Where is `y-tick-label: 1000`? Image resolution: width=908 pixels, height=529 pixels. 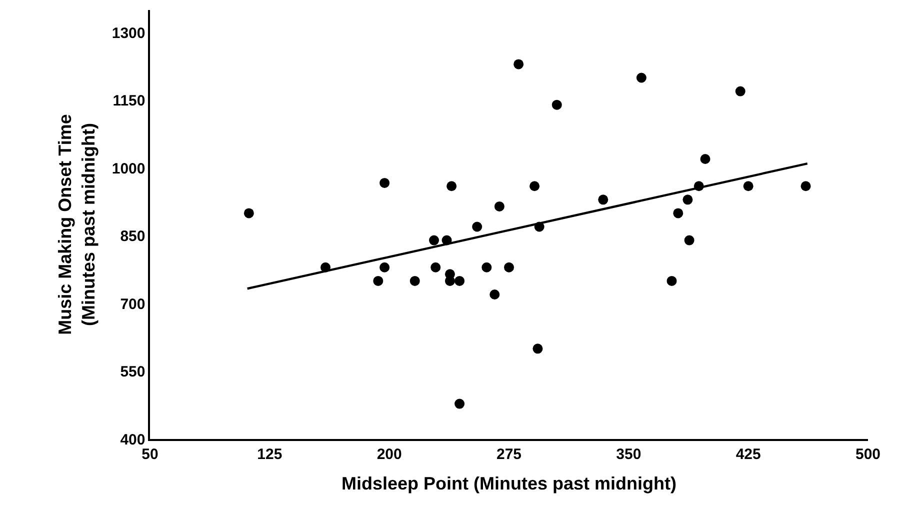 y-tick-label: 1000 is located at coordinates (129, 169).